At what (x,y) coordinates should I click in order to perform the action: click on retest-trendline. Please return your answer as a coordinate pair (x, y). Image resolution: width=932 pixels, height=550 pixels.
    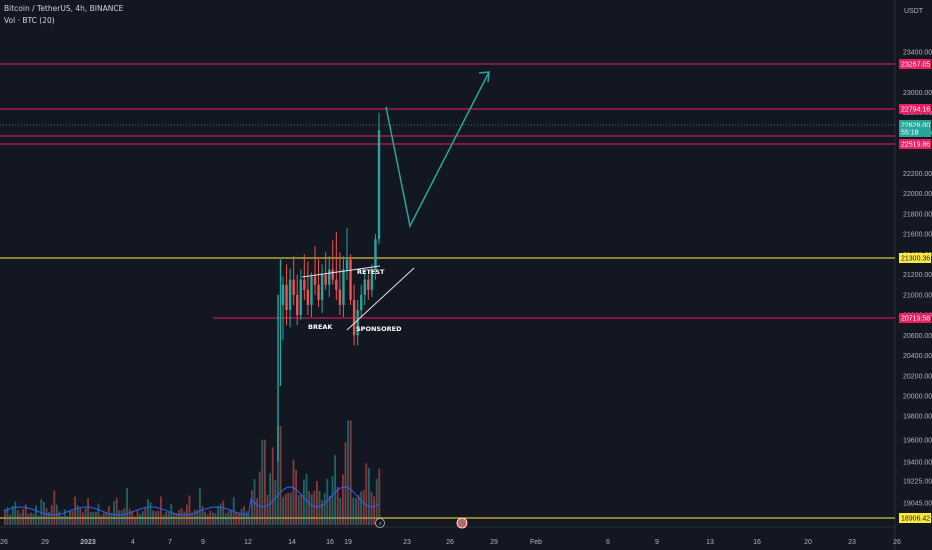
    Looking at the image, I should click on (341, 271).